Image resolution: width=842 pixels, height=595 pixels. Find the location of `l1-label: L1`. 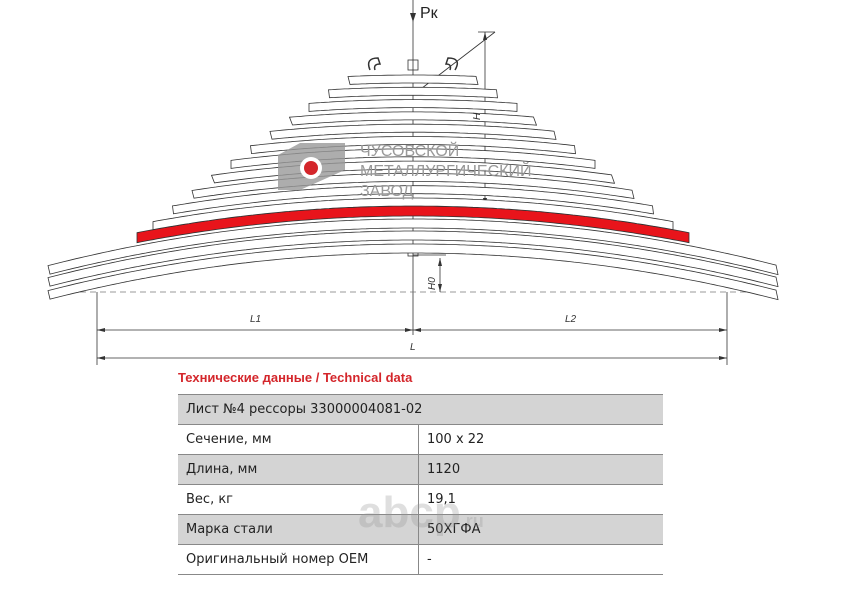

l1-label: L1 is located at coordinates (255, 319).